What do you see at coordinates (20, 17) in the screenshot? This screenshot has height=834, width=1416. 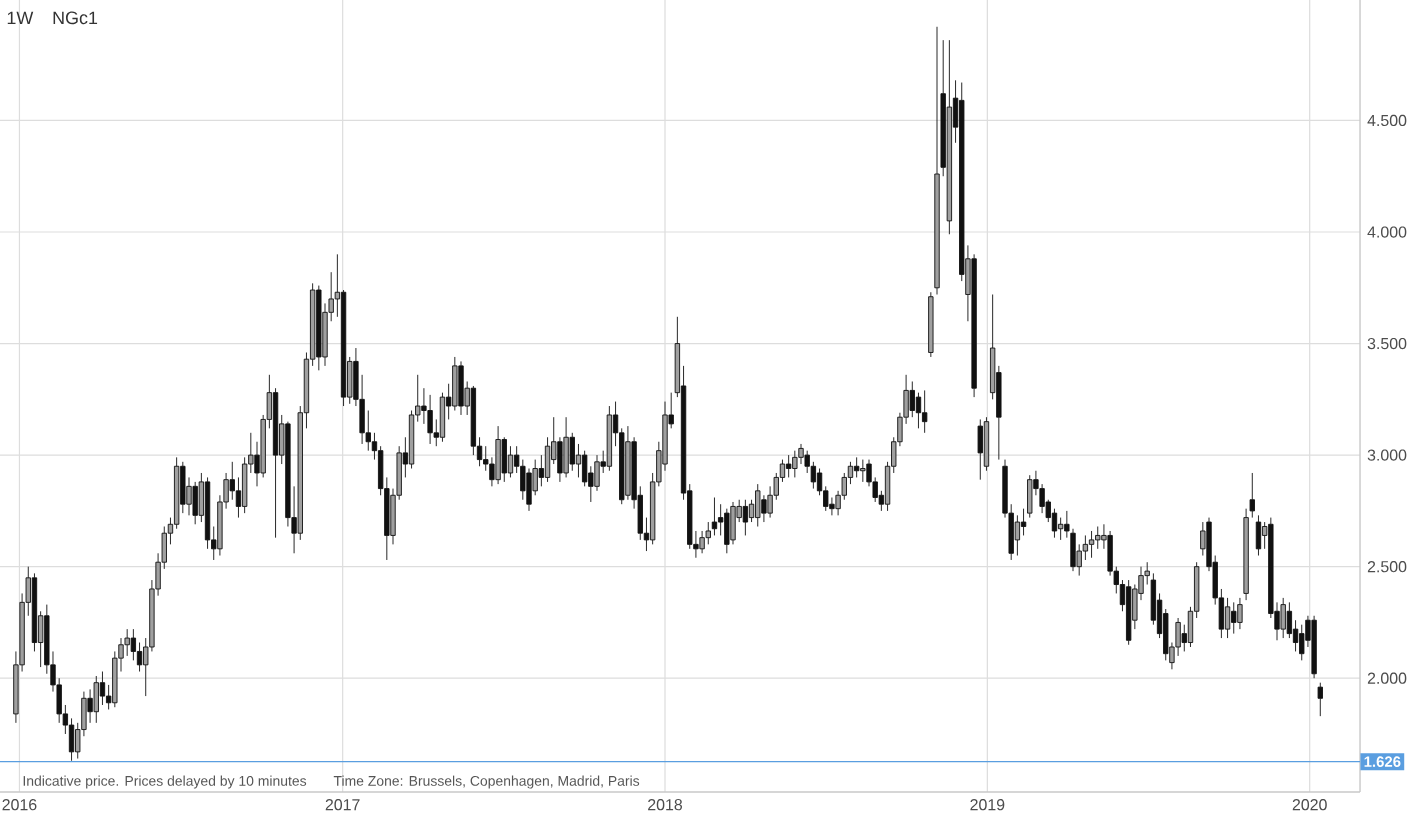 I see `chart-title: 1W` at bounding box center [20, 17].